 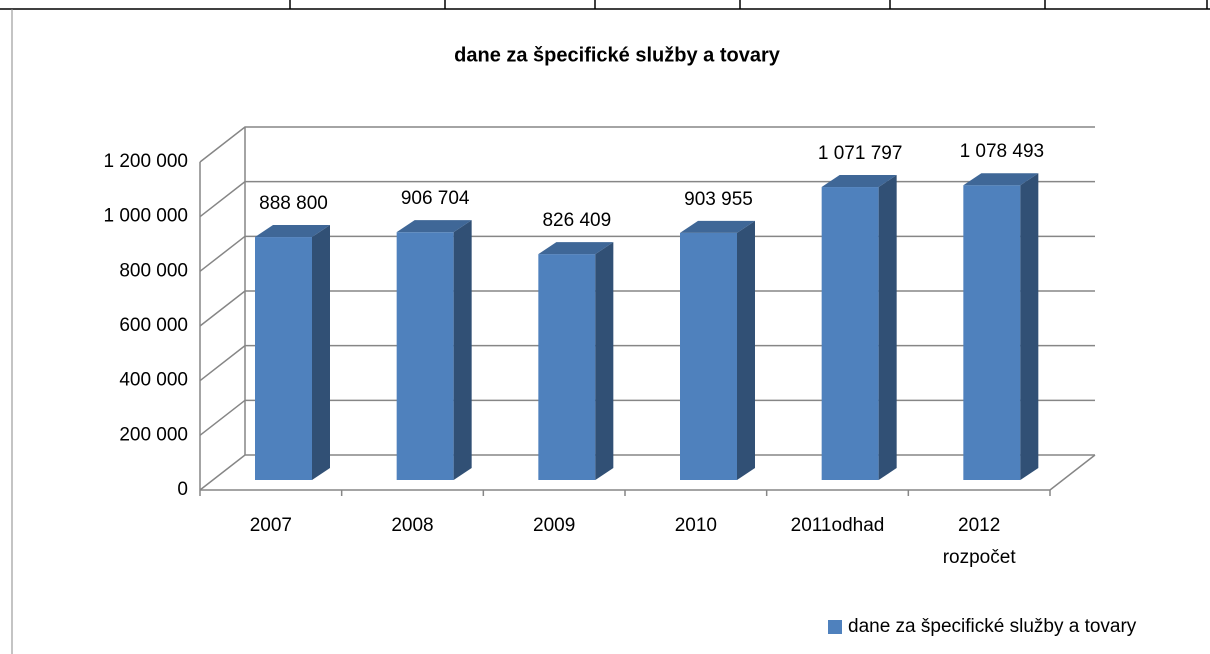 I want to click on floor-edge, so click(x=648, y=472).